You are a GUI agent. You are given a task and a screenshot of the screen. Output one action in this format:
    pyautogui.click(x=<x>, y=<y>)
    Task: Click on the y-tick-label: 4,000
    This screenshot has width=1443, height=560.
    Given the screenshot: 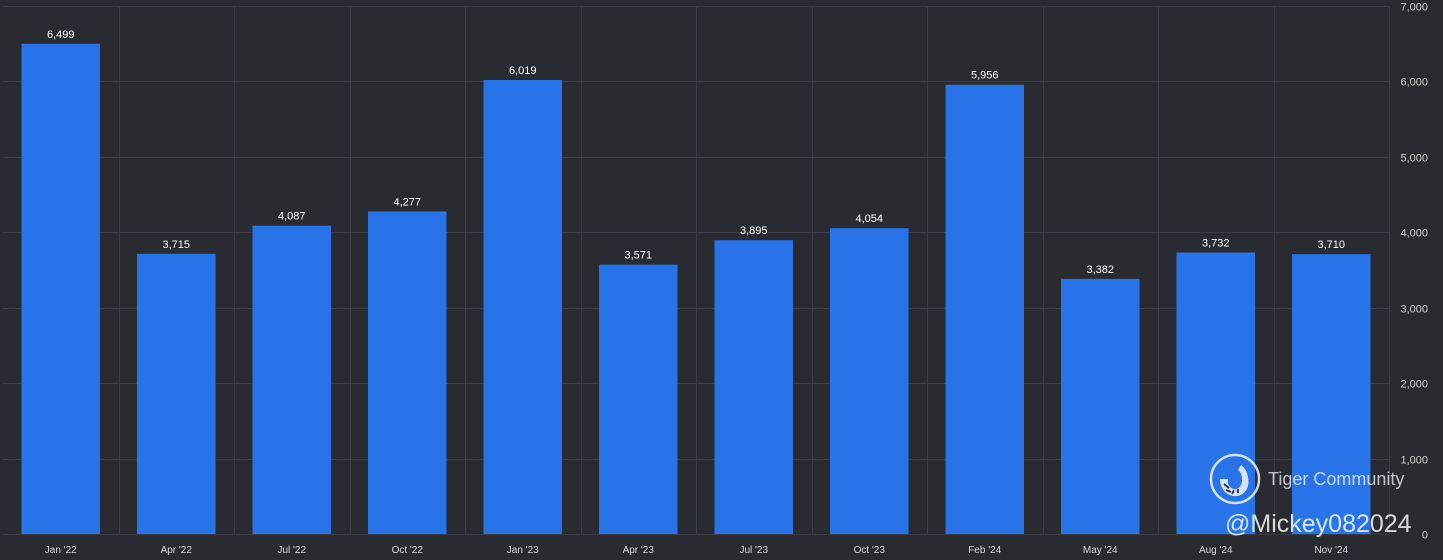 What is the action you would take?
    pyautogui.click(x=1414, y=234)
    